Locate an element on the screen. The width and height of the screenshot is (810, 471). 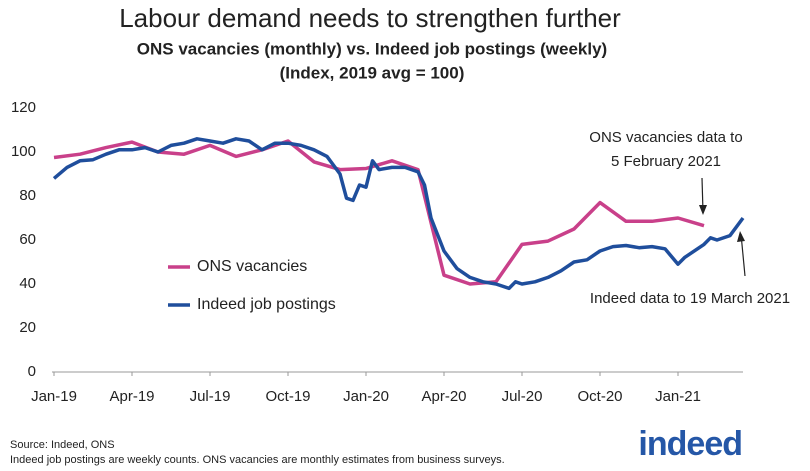
legend-label: Indeed job postings is located at coordinates (266, 304).